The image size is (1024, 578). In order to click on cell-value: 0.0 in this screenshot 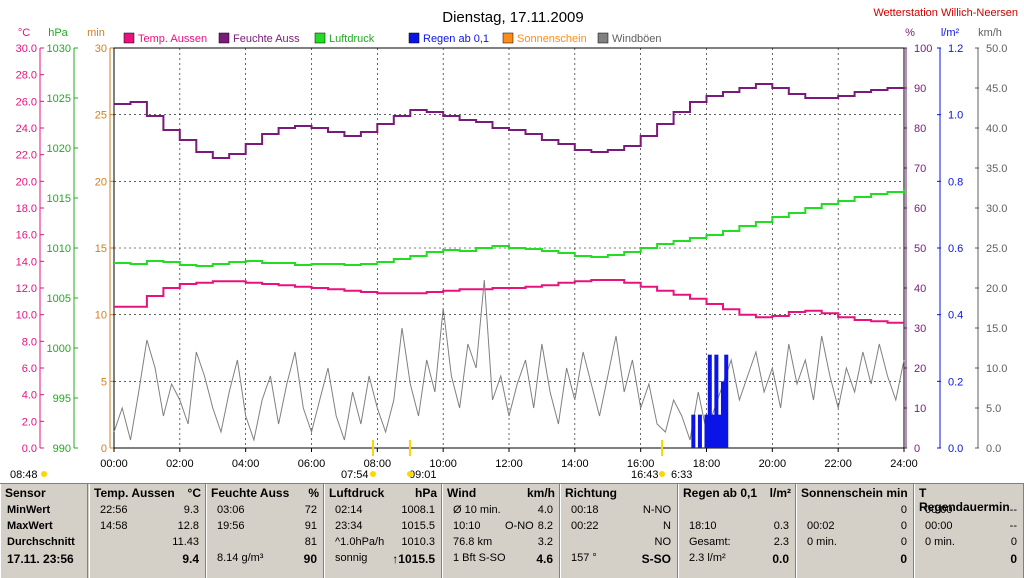, I will do `click(780, 559)`.